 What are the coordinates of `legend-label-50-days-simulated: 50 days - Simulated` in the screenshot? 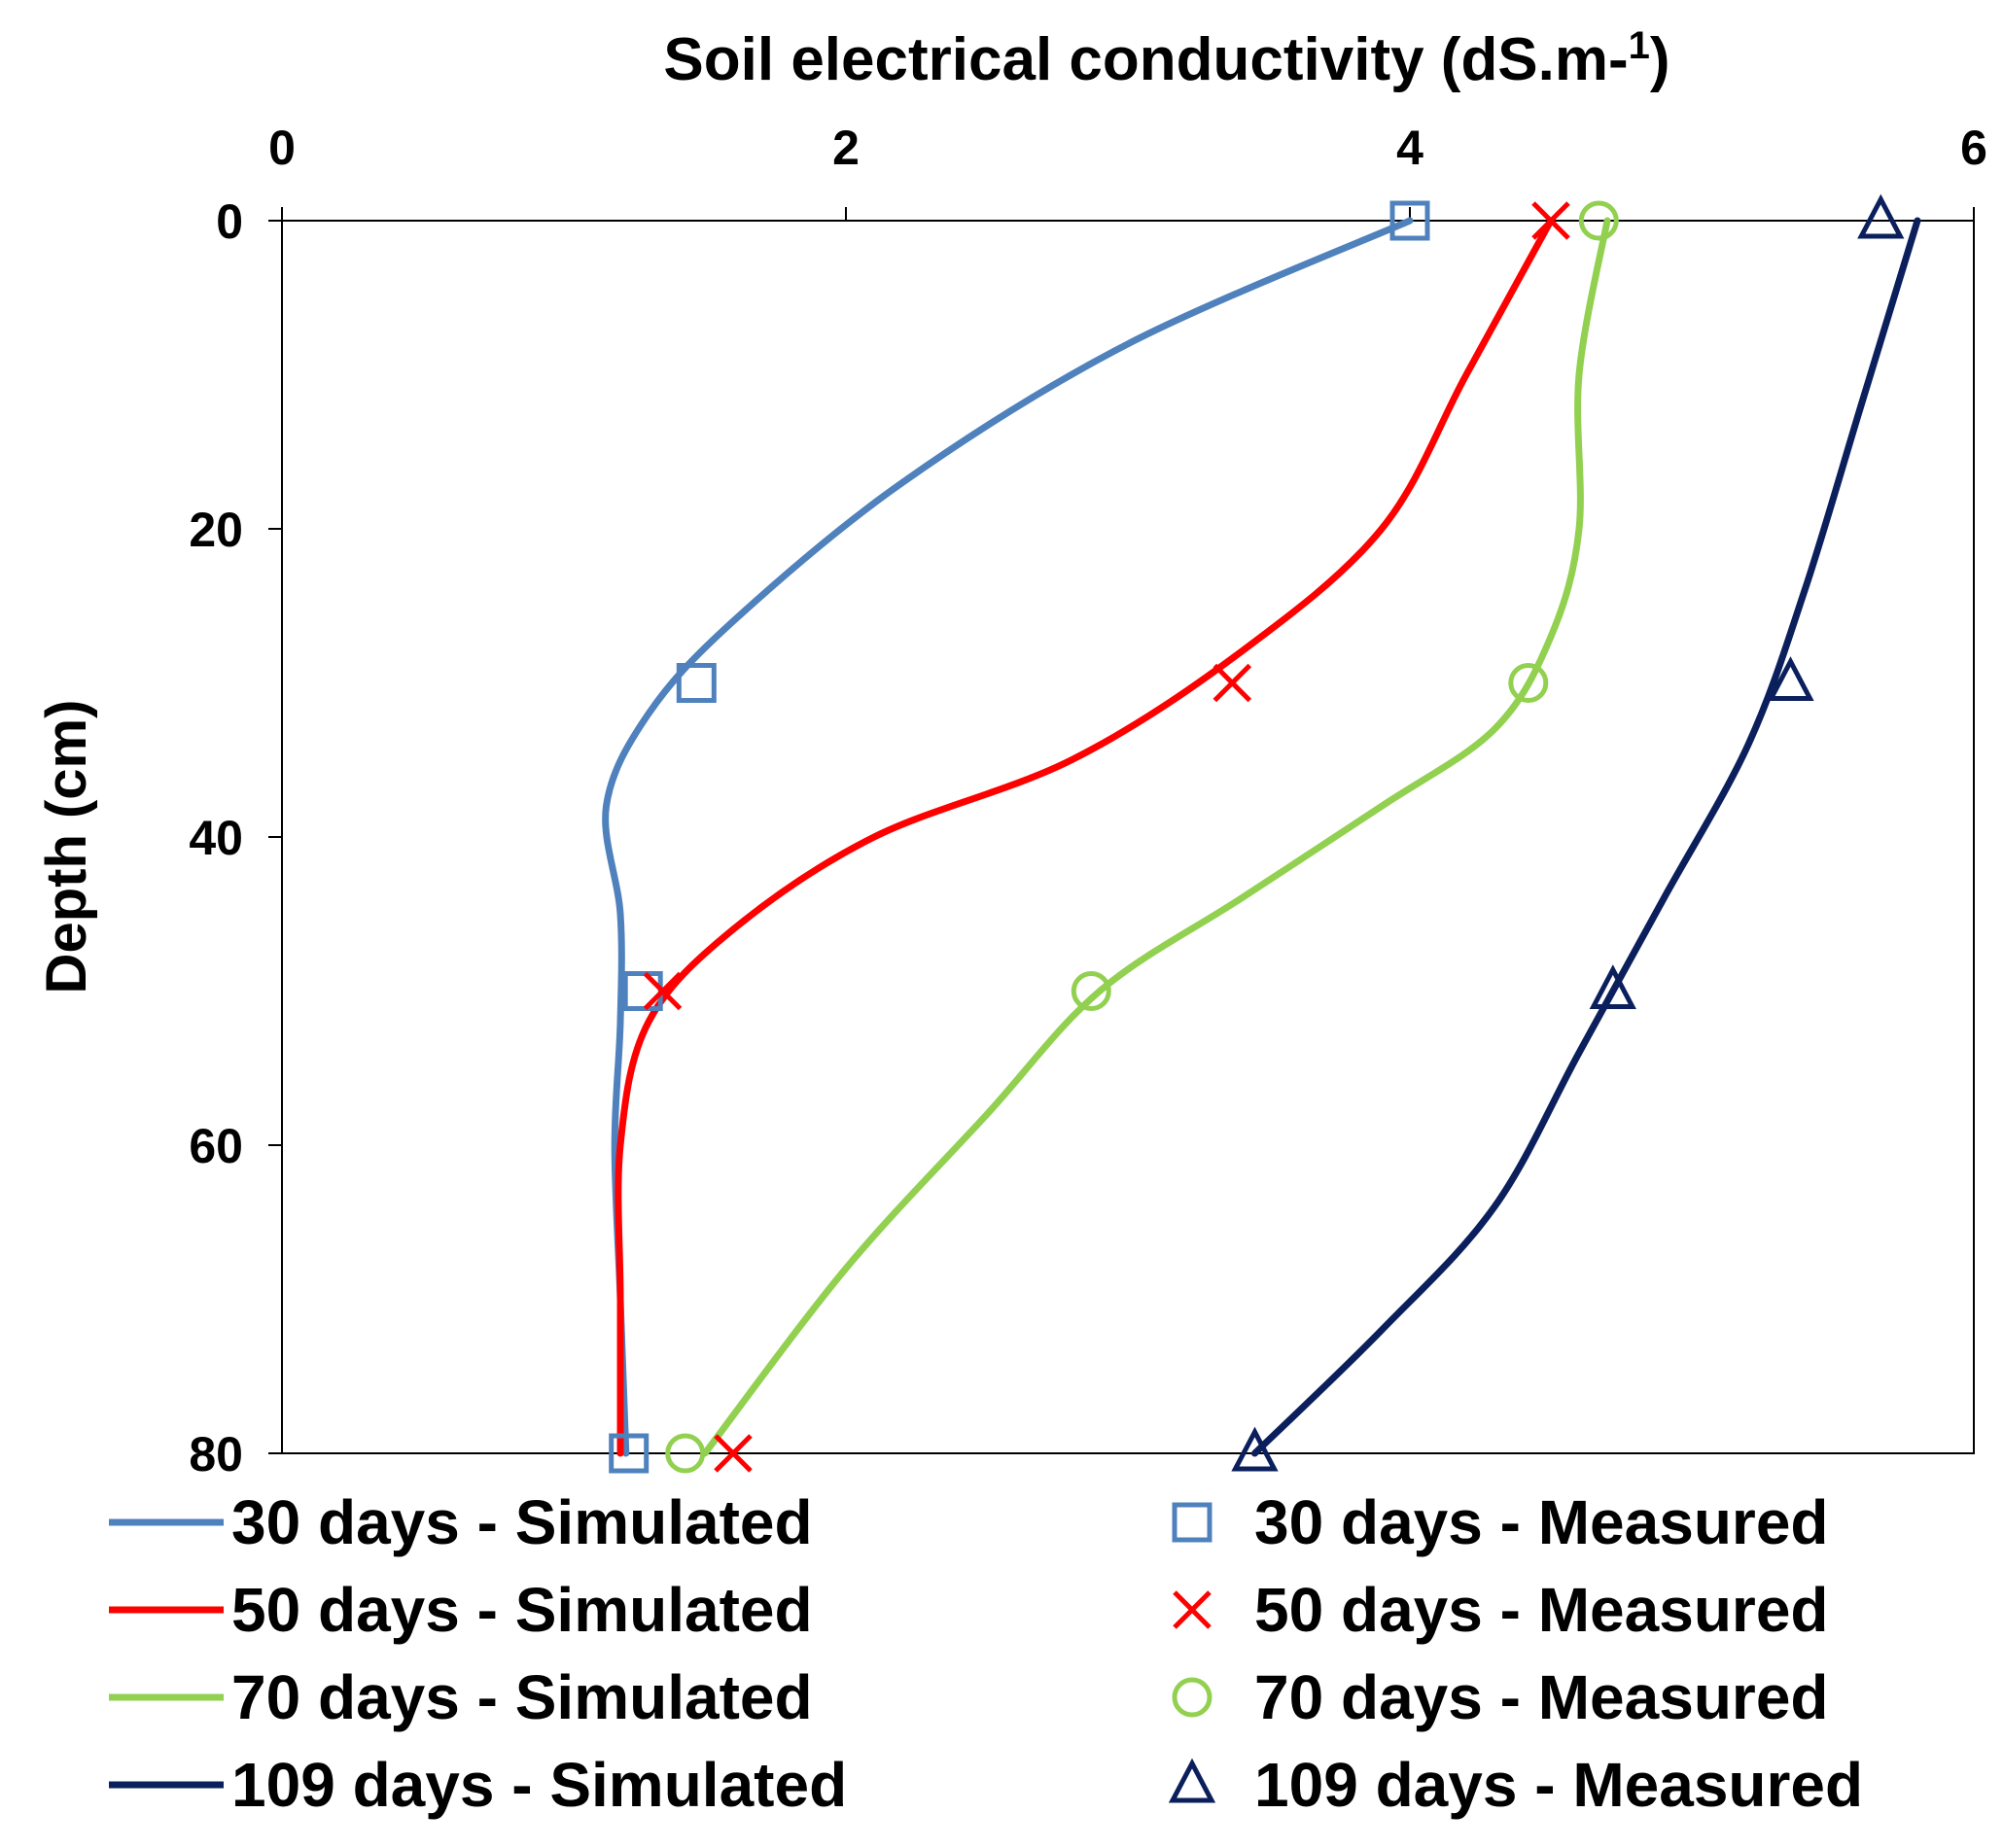 It's located at (522, 1610).